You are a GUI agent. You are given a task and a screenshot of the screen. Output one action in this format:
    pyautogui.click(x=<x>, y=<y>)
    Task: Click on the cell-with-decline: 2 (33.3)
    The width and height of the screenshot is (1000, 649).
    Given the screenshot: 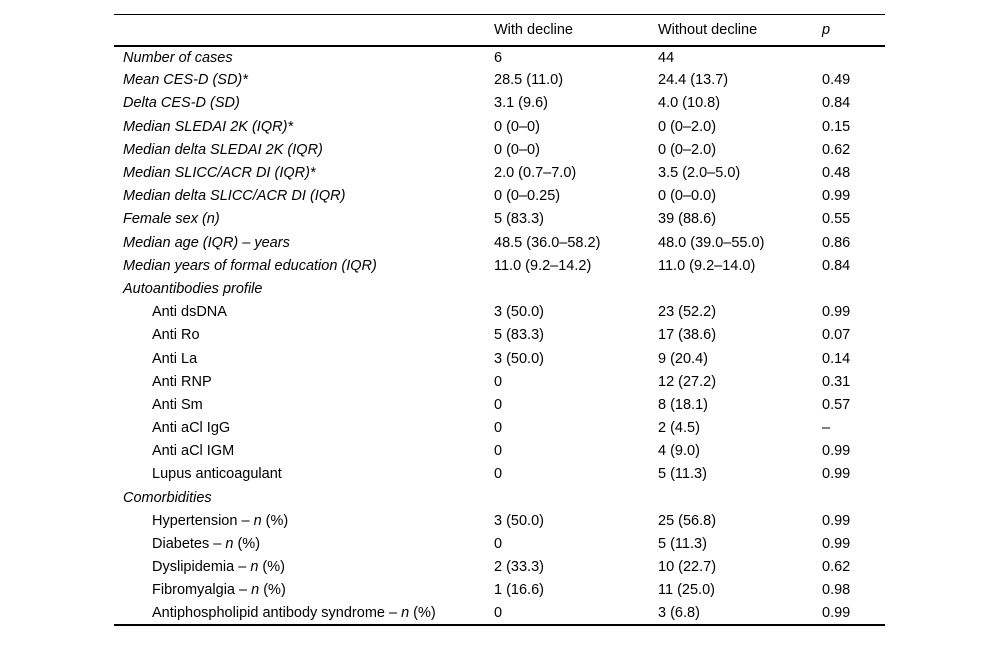 What is the action you would take?
    pyautogui.click(x=519, y=567)
    